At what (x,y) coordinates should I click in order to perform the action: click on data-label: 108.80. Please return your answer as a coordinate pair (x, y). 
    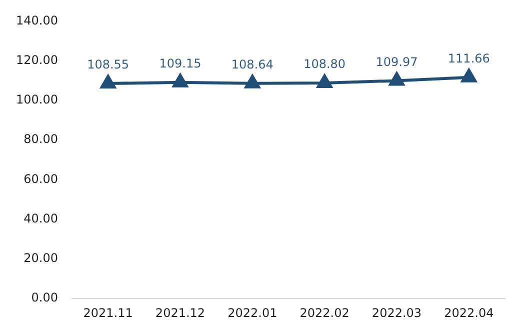
    Looking at the image, I should click on (325, 64).